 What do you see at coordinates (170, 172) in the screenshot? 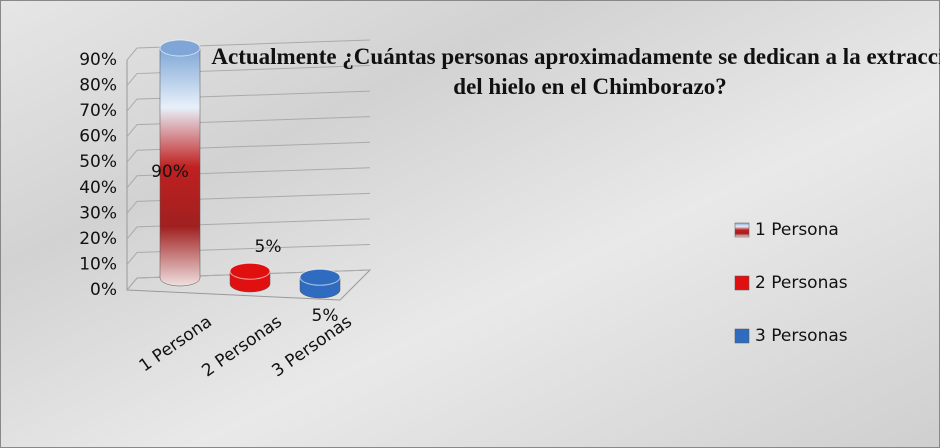
I see `value-label: 90%` at bounding box center [170, 172].